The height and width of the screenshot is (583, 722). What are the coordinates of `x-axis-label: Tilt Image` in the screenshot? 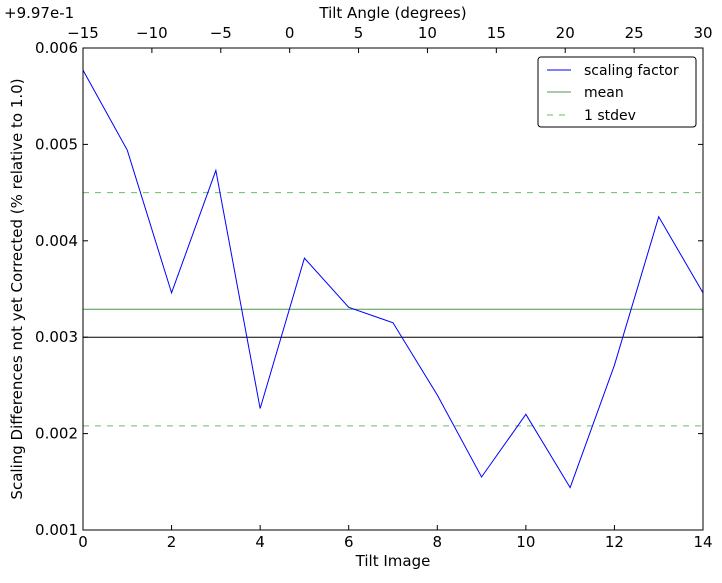 It's located at (393, 561).